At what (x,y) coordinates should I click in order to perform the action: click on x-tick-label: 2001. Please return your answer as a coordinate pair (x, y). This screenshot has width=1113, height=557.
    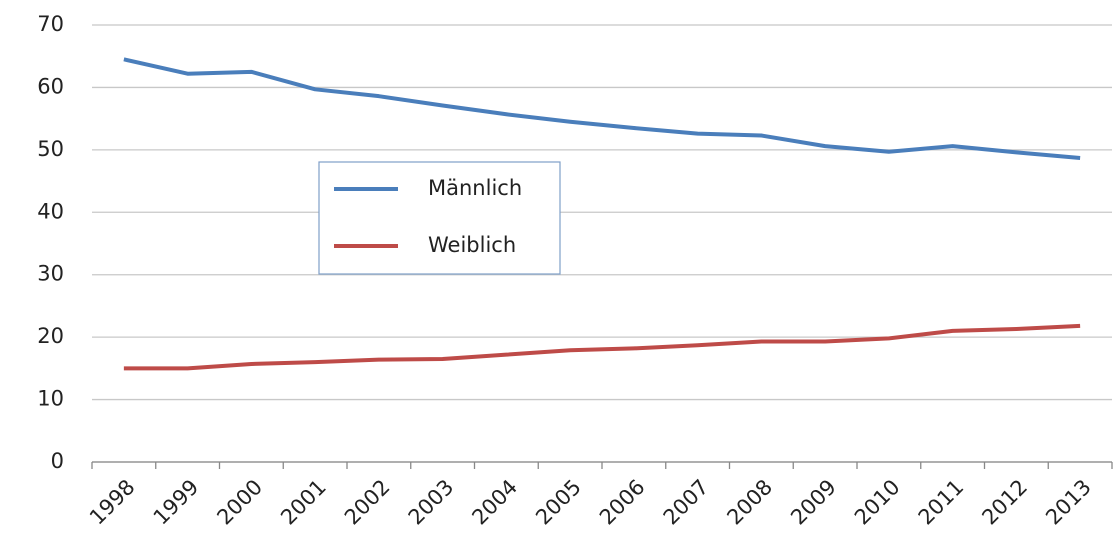
    Looking at the image, I should click on (303, 502).